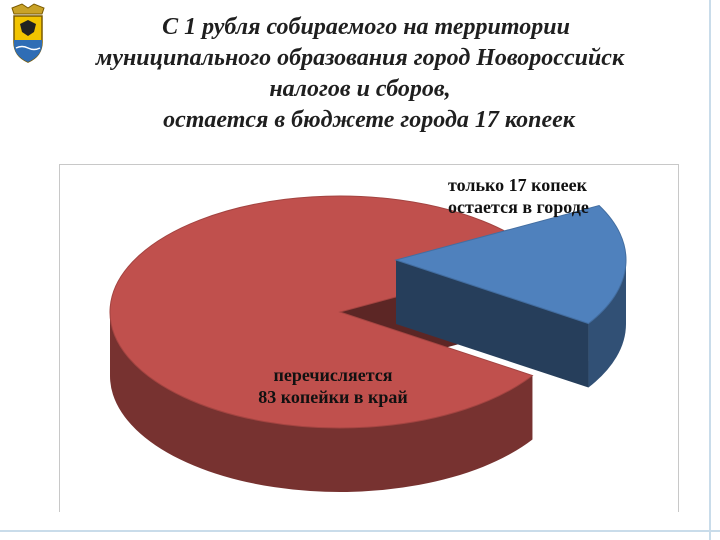 Image resolution: width=720 pixels, height=540 pixels. Describe the element at coordinates (366, 27) in the screenshot. I see `title-line: С 1 рубля собираемого на территории` at that location.